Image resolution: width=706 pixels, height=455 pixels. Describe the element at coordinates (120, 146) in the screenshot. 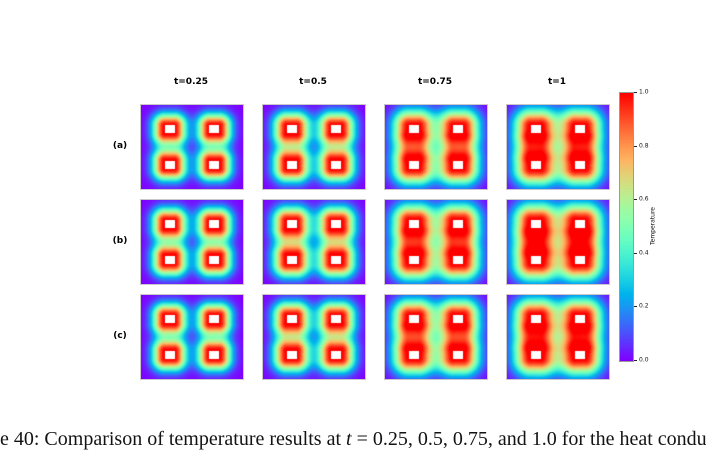

I see `row-label: (a)` at that location.